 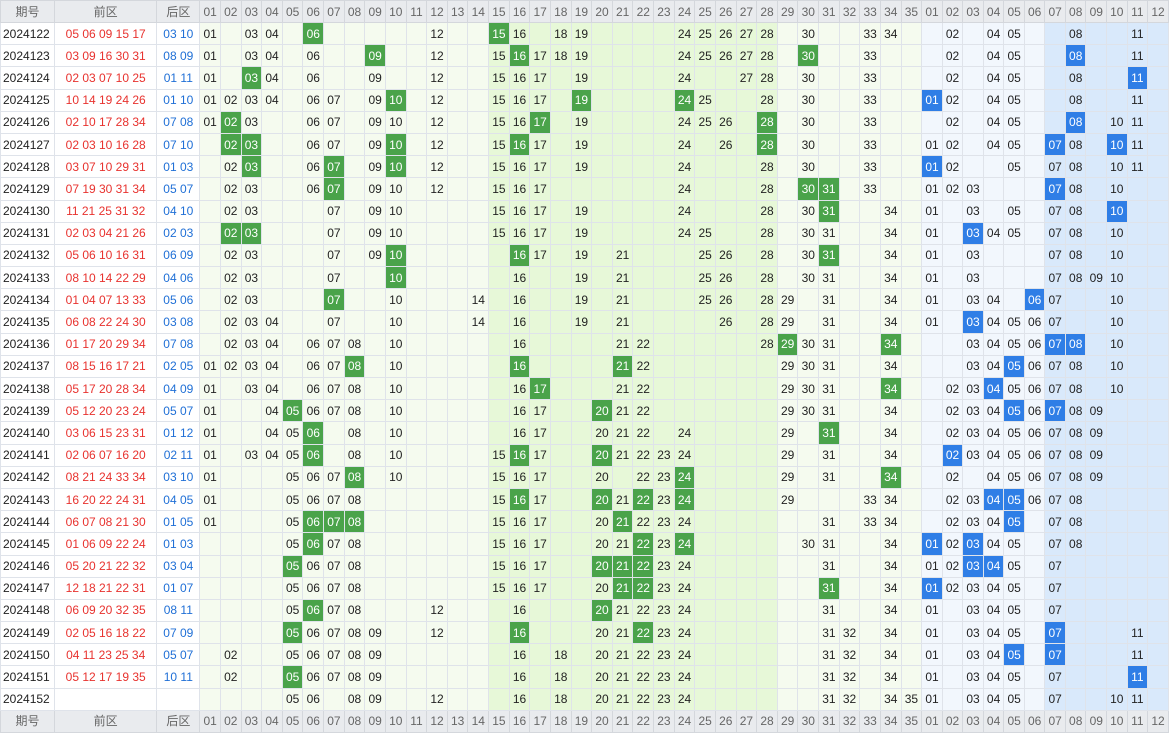 What do you see at coordinates (560, 721) in the screenshot?
I see `footer-front-col: 18` at bounding box center [560, 721].